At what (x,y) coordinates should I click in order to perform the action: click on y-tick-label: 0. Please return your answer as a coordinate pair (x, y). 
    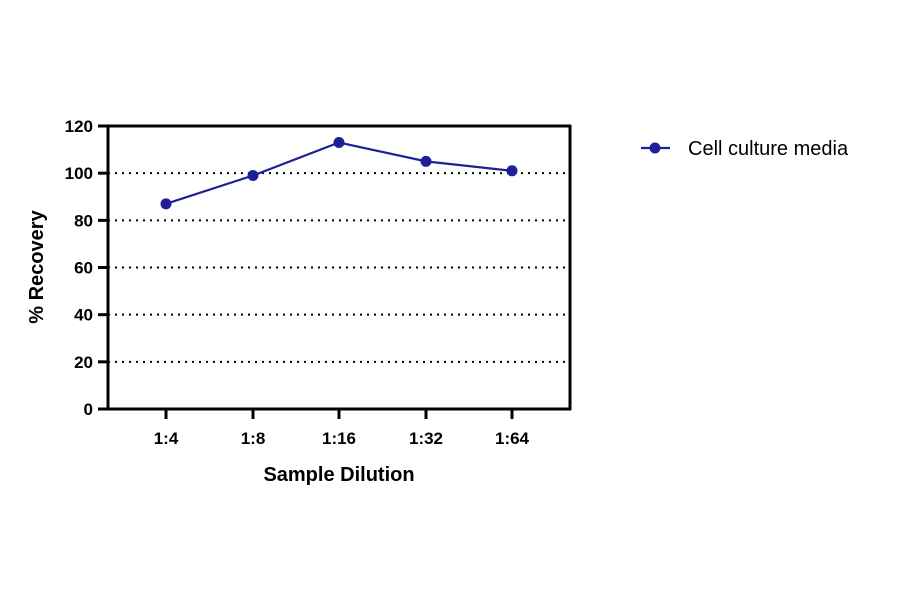
    Looking at the image, I should click on (88, 409).